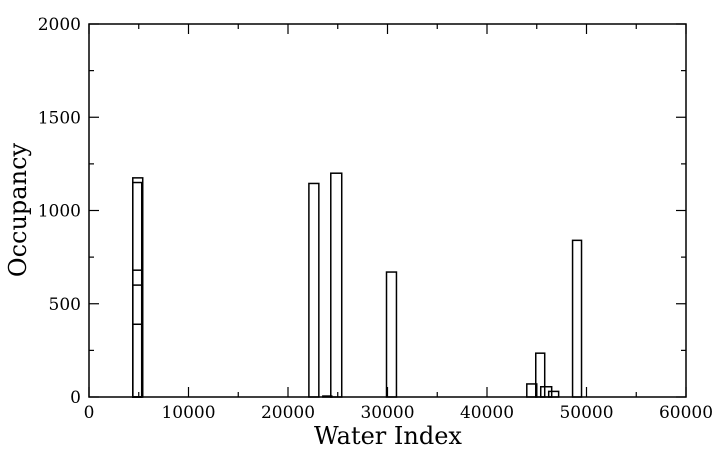 The image size is (722, 471). Describe the element at coordinates (388, 436) in the screenshot. I see `x-axis-label: Water Index` at that location.